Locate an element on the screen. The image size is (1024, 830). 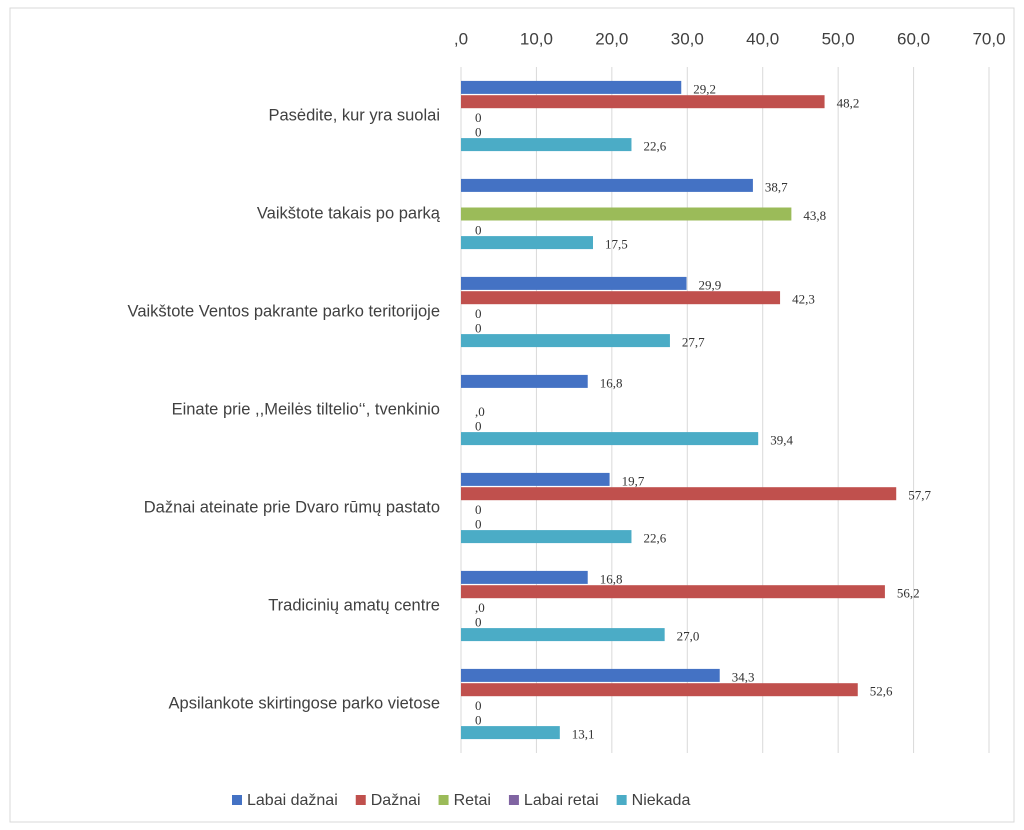
legend-label: Labai retai is located at coordinates (561, 800).